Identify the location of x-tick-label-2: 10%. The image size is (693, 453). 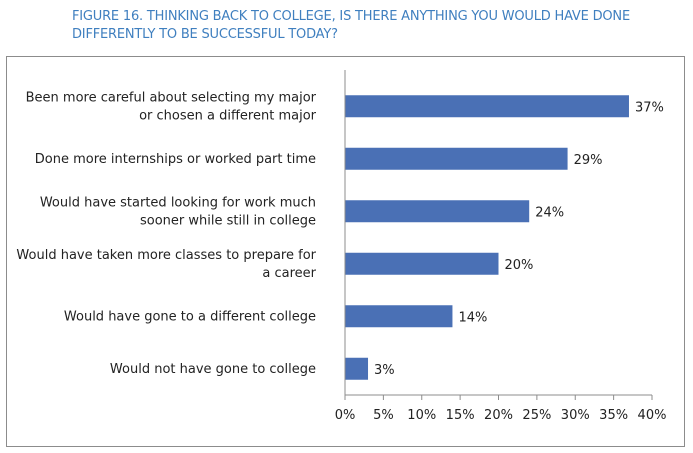
(421, 415).